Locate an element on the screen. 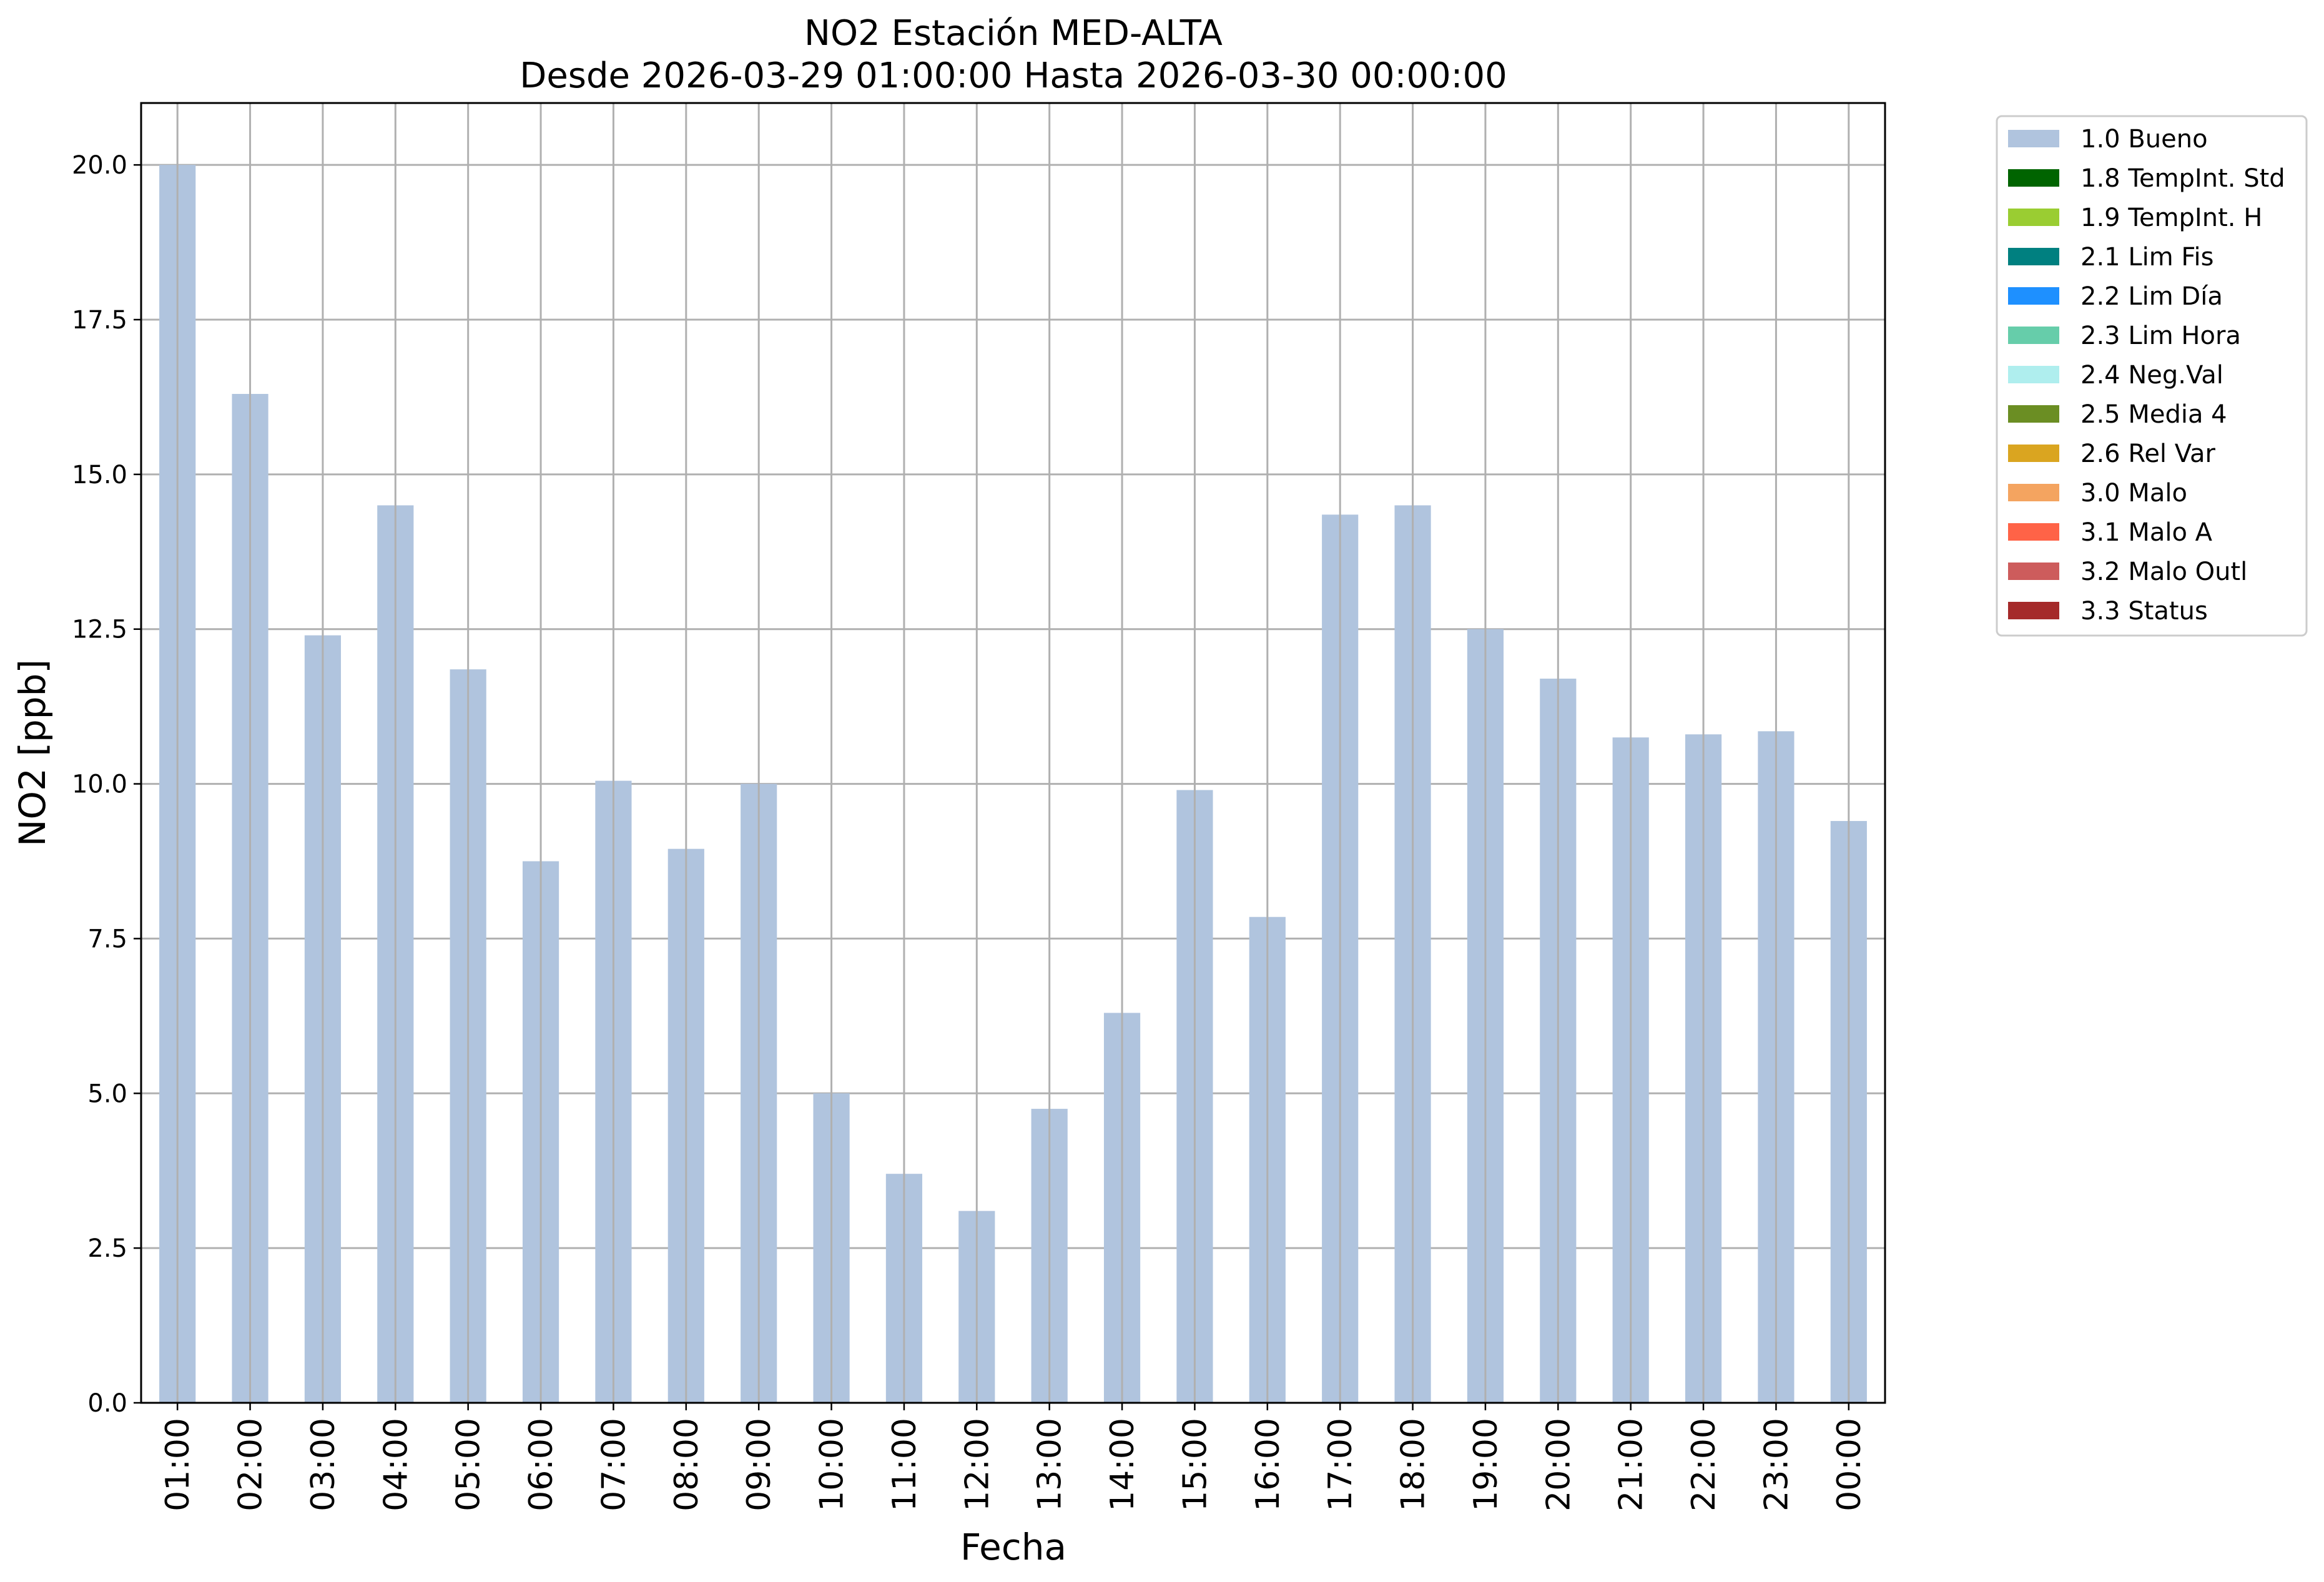 Image resolution: width=2324 pixels, height=1582 pixels. legend-label: 3.2 Malo Outl is located at coordinates (2163, 572).